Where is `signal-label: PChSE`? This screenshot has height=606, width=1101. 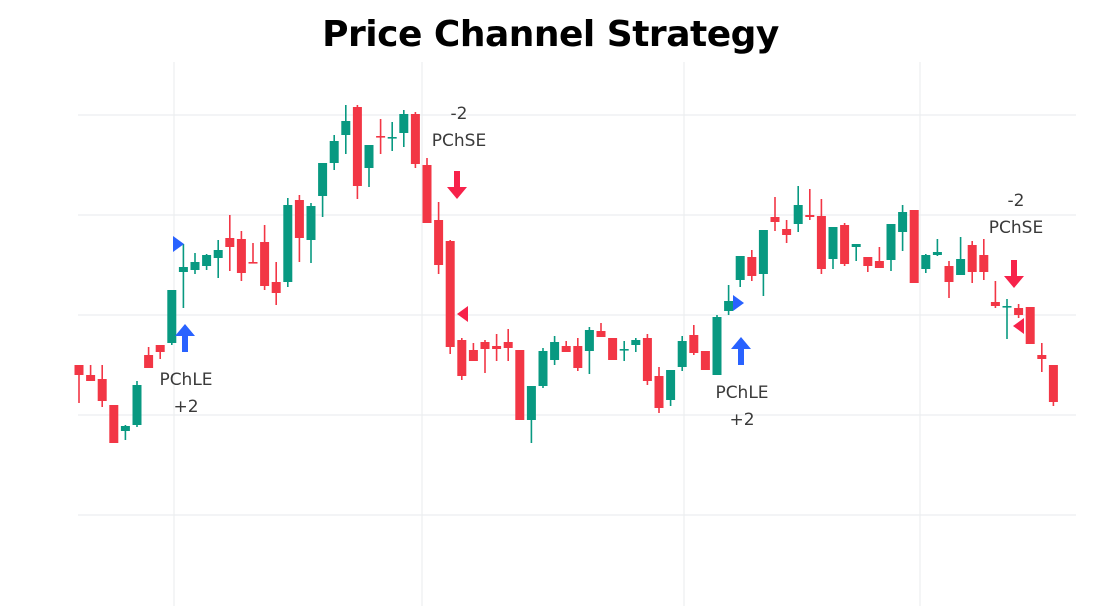 signal-label: PChSE is located at coordinates (459, 141).